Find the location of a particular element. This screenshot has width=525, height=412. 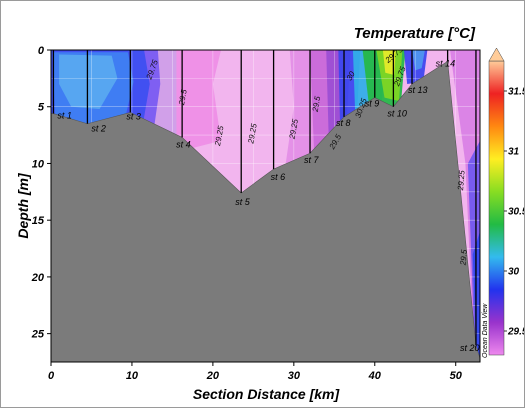

watermark: Ocean Data View is located at coordinates (485, 330).